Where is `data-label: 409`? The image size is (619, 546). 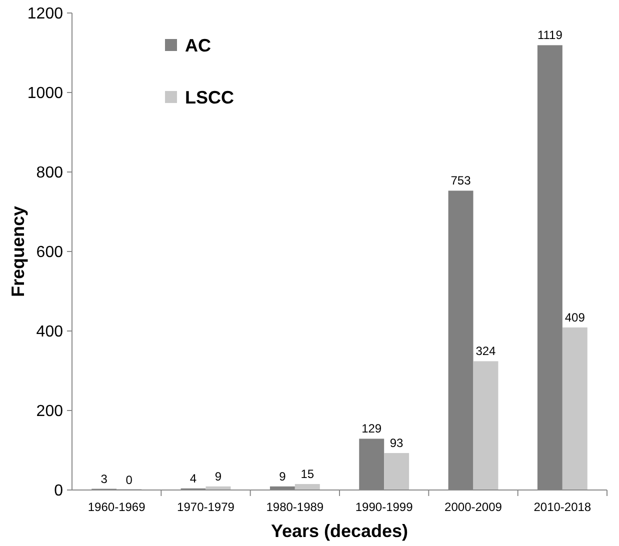 data-label: 409 is located at coordinates (575, 317).